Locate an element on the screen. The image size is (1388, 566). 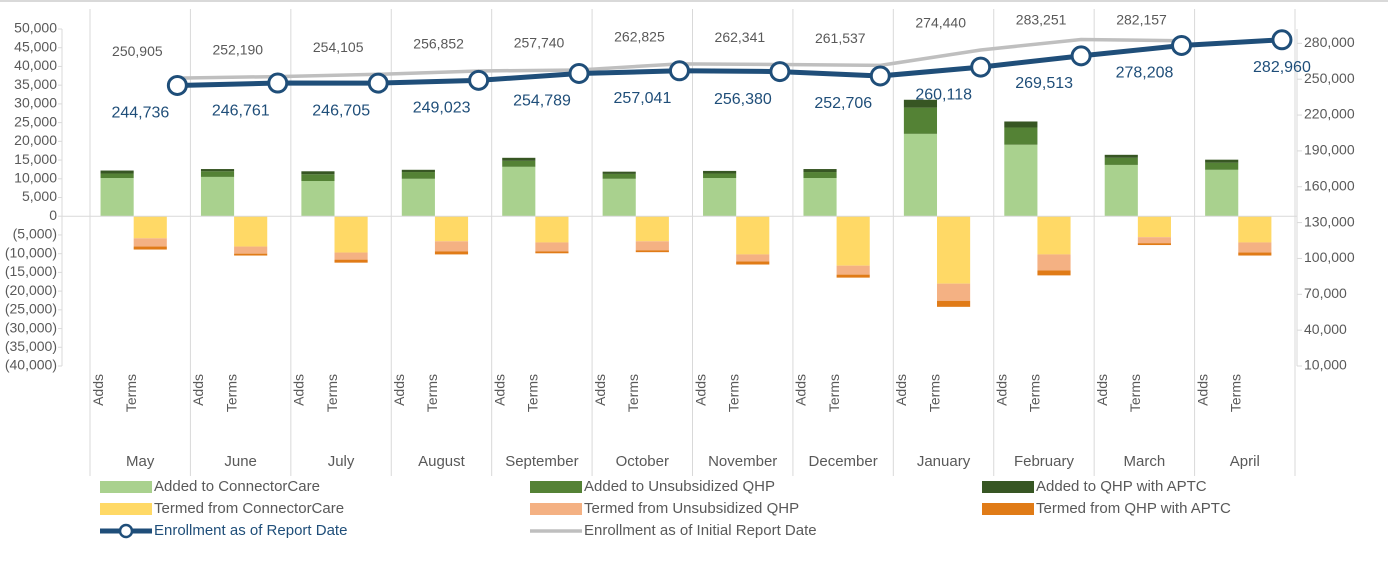
y-tick-label: 30,000 is located at coordinates (35, 103).